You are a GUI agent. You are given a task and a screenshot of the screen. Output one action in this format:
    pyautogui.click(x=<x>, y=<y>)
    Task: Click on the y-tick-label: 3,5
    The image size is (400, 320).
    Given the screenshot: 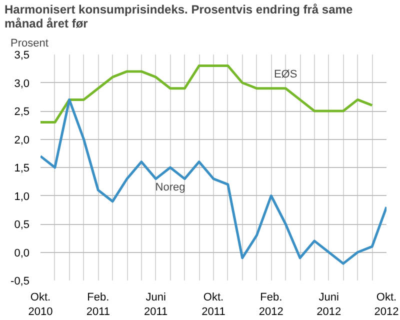 What is the action you would take?
    pyautogui.click(x=22, y=56)
    